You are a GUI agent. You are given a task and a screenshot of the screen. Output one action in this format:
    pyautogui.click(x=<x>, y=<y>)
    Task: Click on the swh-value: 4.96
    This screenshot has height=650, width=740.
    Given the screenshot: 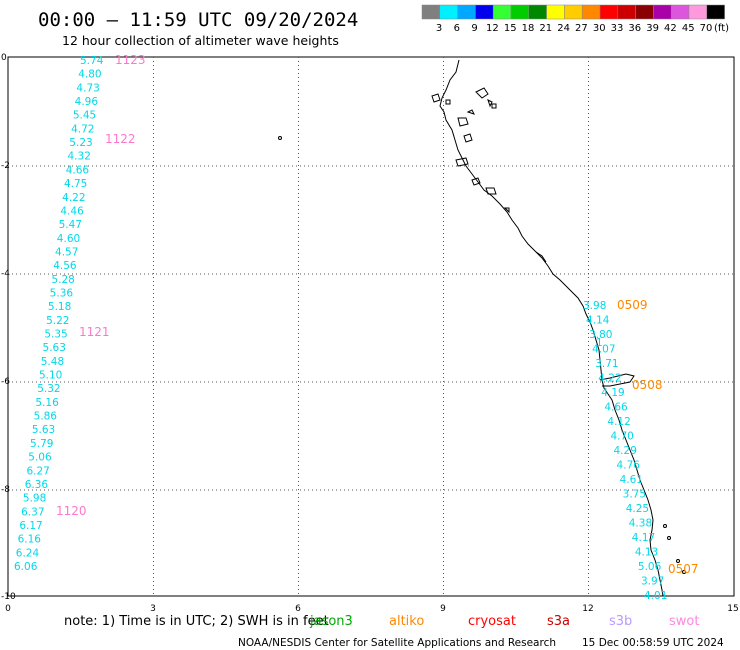 What is the action you would take?
    pyautogui.click(x=87, y=102)
    